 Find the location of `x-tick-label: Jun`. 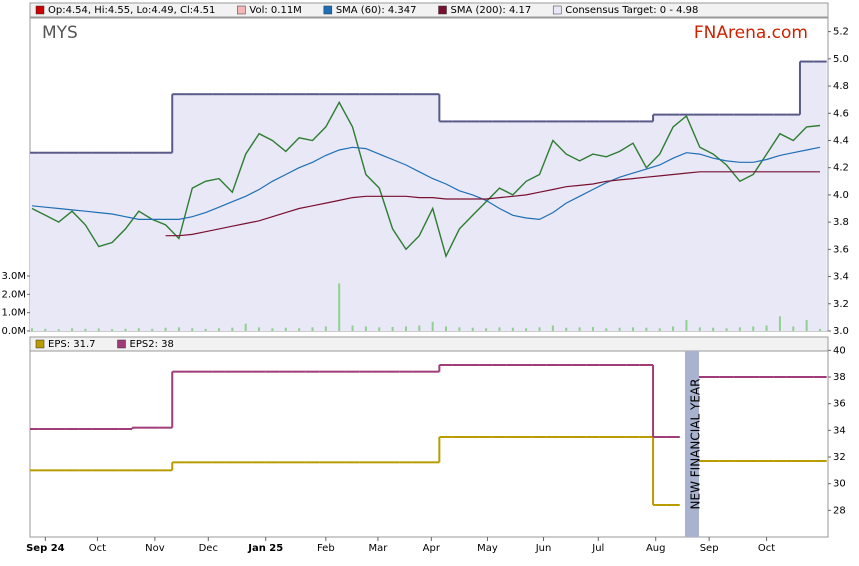

x-tick-label: Jun is located at coordinates (543, 548).